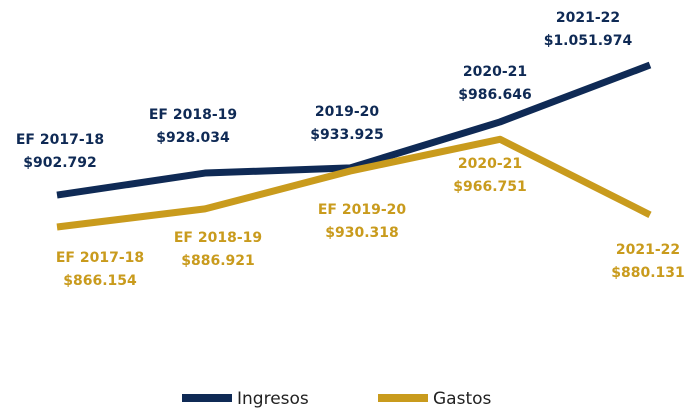 The height and width of the screenshot is (411, 687). I want to click on point-category: 2019-20, so click(347, 112).